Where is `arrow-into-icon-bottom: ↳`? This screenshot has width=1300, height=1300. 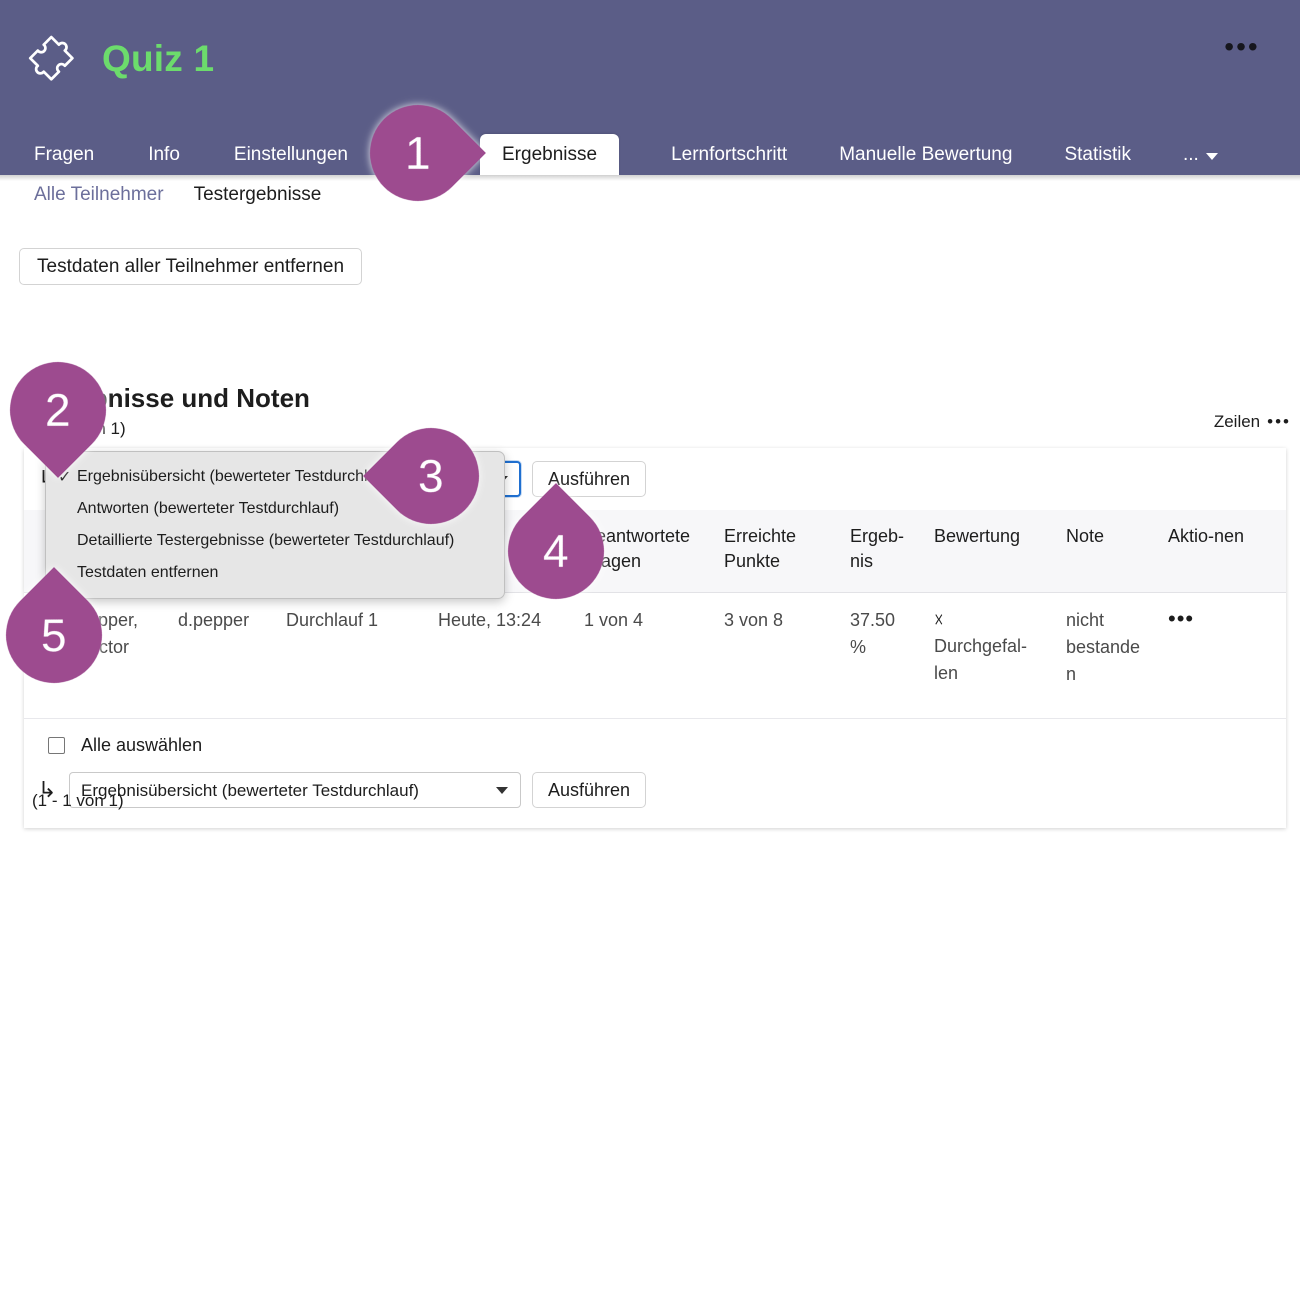 arrow-into-icon-bottom: ↳ is located at coordinates (47, 789).